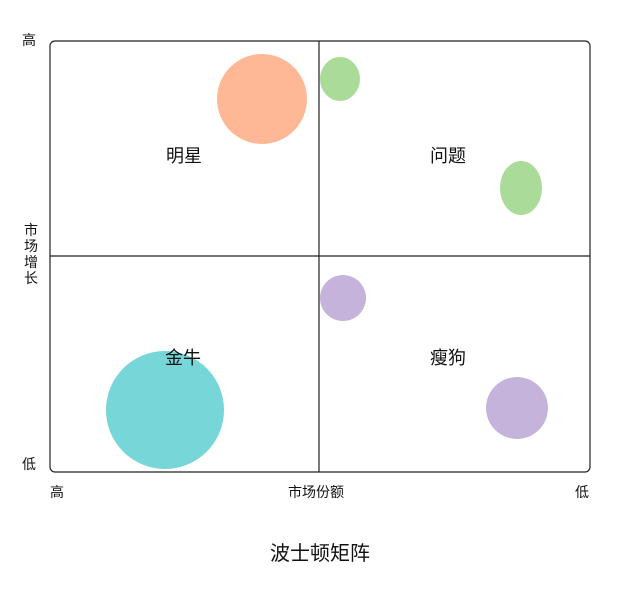 The image size is (640, 596). Describe the element at coordinates (340, 79) in the screenshot. I see `question-bubble-small` at that location.